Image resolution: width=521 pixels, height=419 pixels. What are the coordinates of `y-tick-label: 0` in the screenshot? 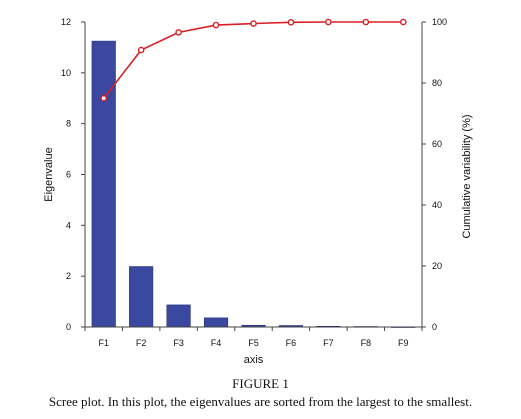 It's located at (68, 327).